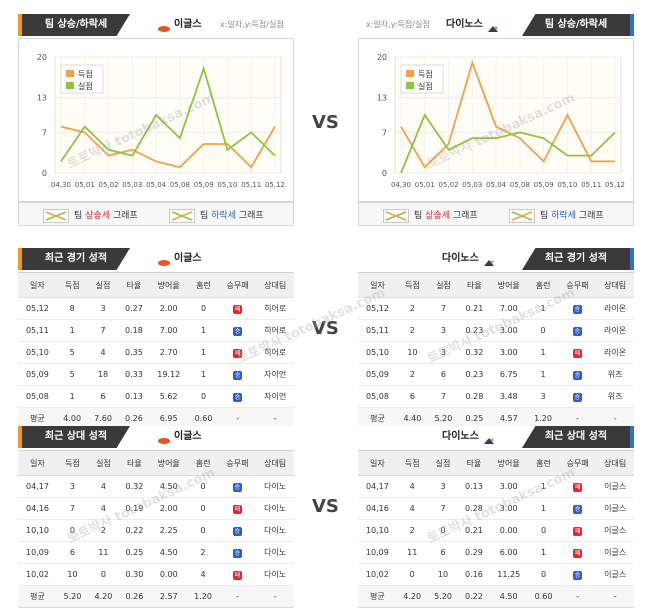 The width and height of the screenshot is (650, 608). What do you see at coordinates (508, 308) in the screenshot?
I see `table-cell: 7.00` at bounding box center [508, 308].